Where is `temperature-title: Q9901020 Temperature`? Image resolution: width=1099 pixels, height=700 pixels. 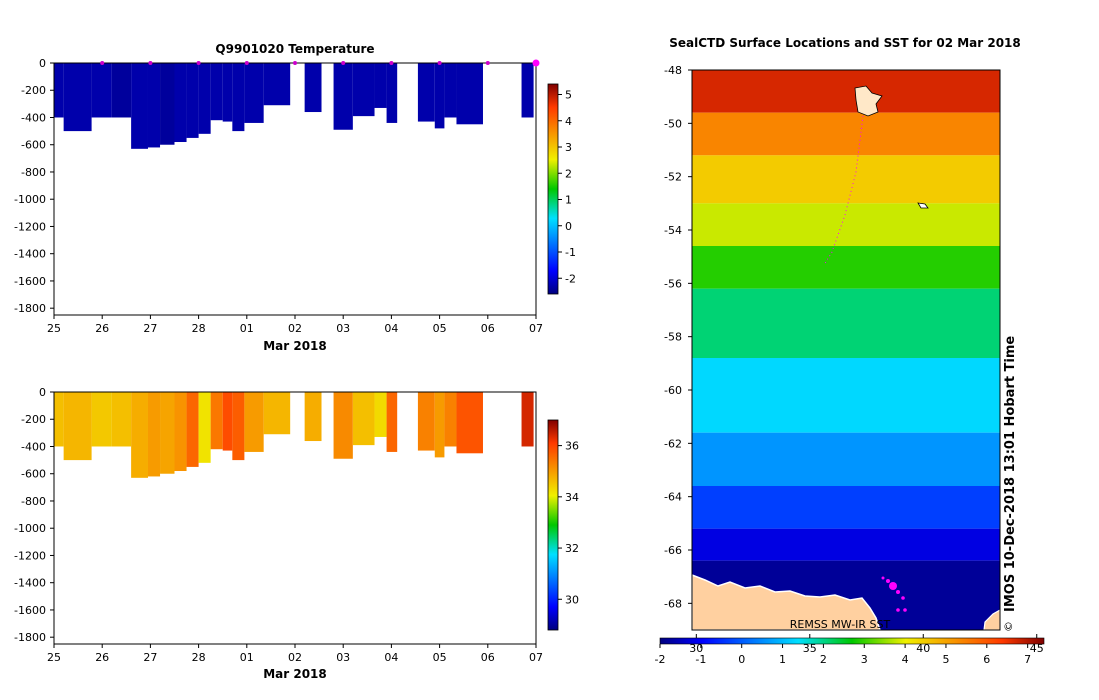
temperature-title: Q9901020 Temperature is located at coordinates (294, 49).